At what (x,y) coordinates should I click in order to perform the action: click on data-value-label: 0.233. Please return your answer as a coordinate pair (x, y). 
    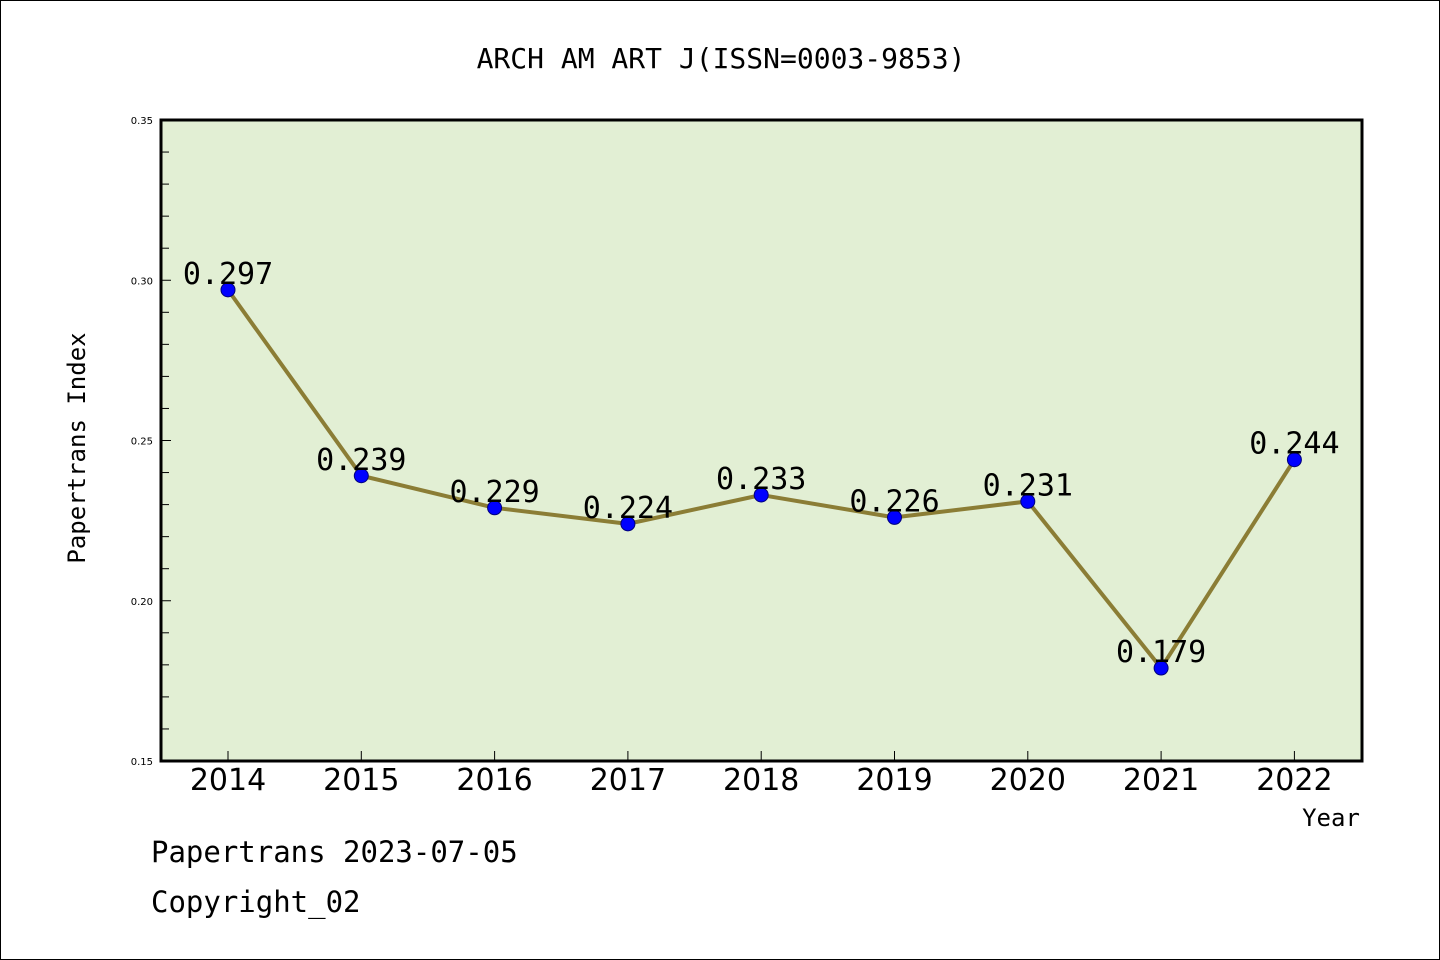
    Looking at the image, I should click on (761, 479).